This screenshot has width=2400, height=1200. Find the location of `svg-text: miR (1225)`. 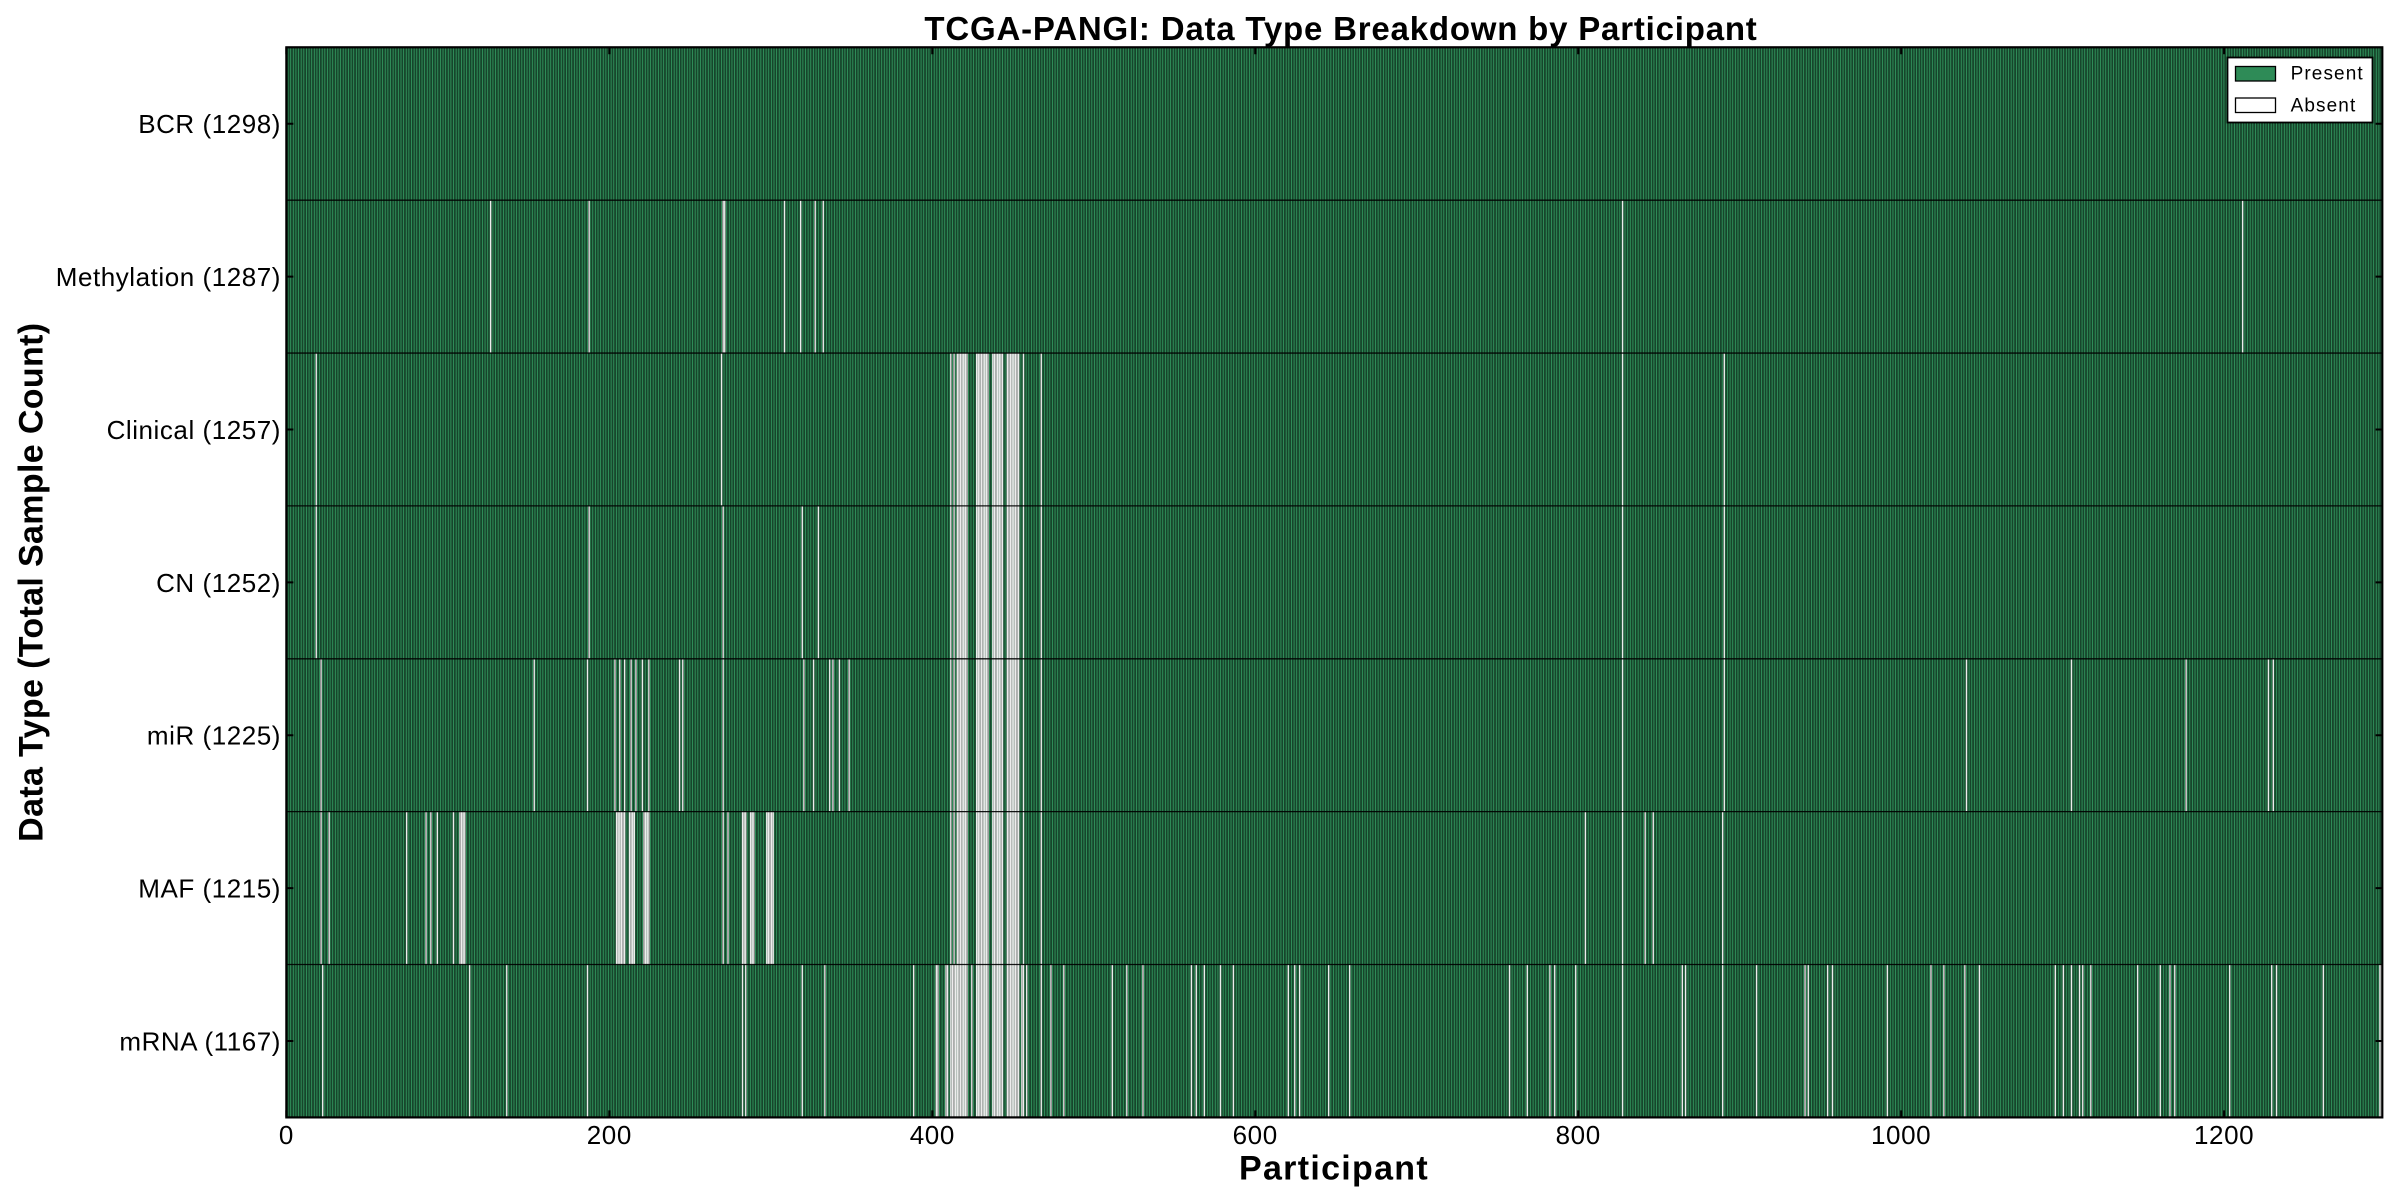

svg-text: miR (1225) is located at coordinates (214, 736).